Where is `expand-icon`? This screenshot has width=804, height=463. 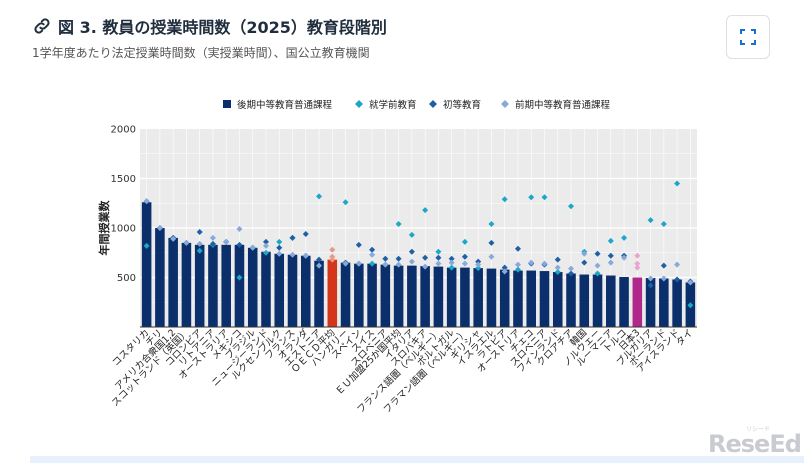 expand-icon is located at coordinates (748, 37).